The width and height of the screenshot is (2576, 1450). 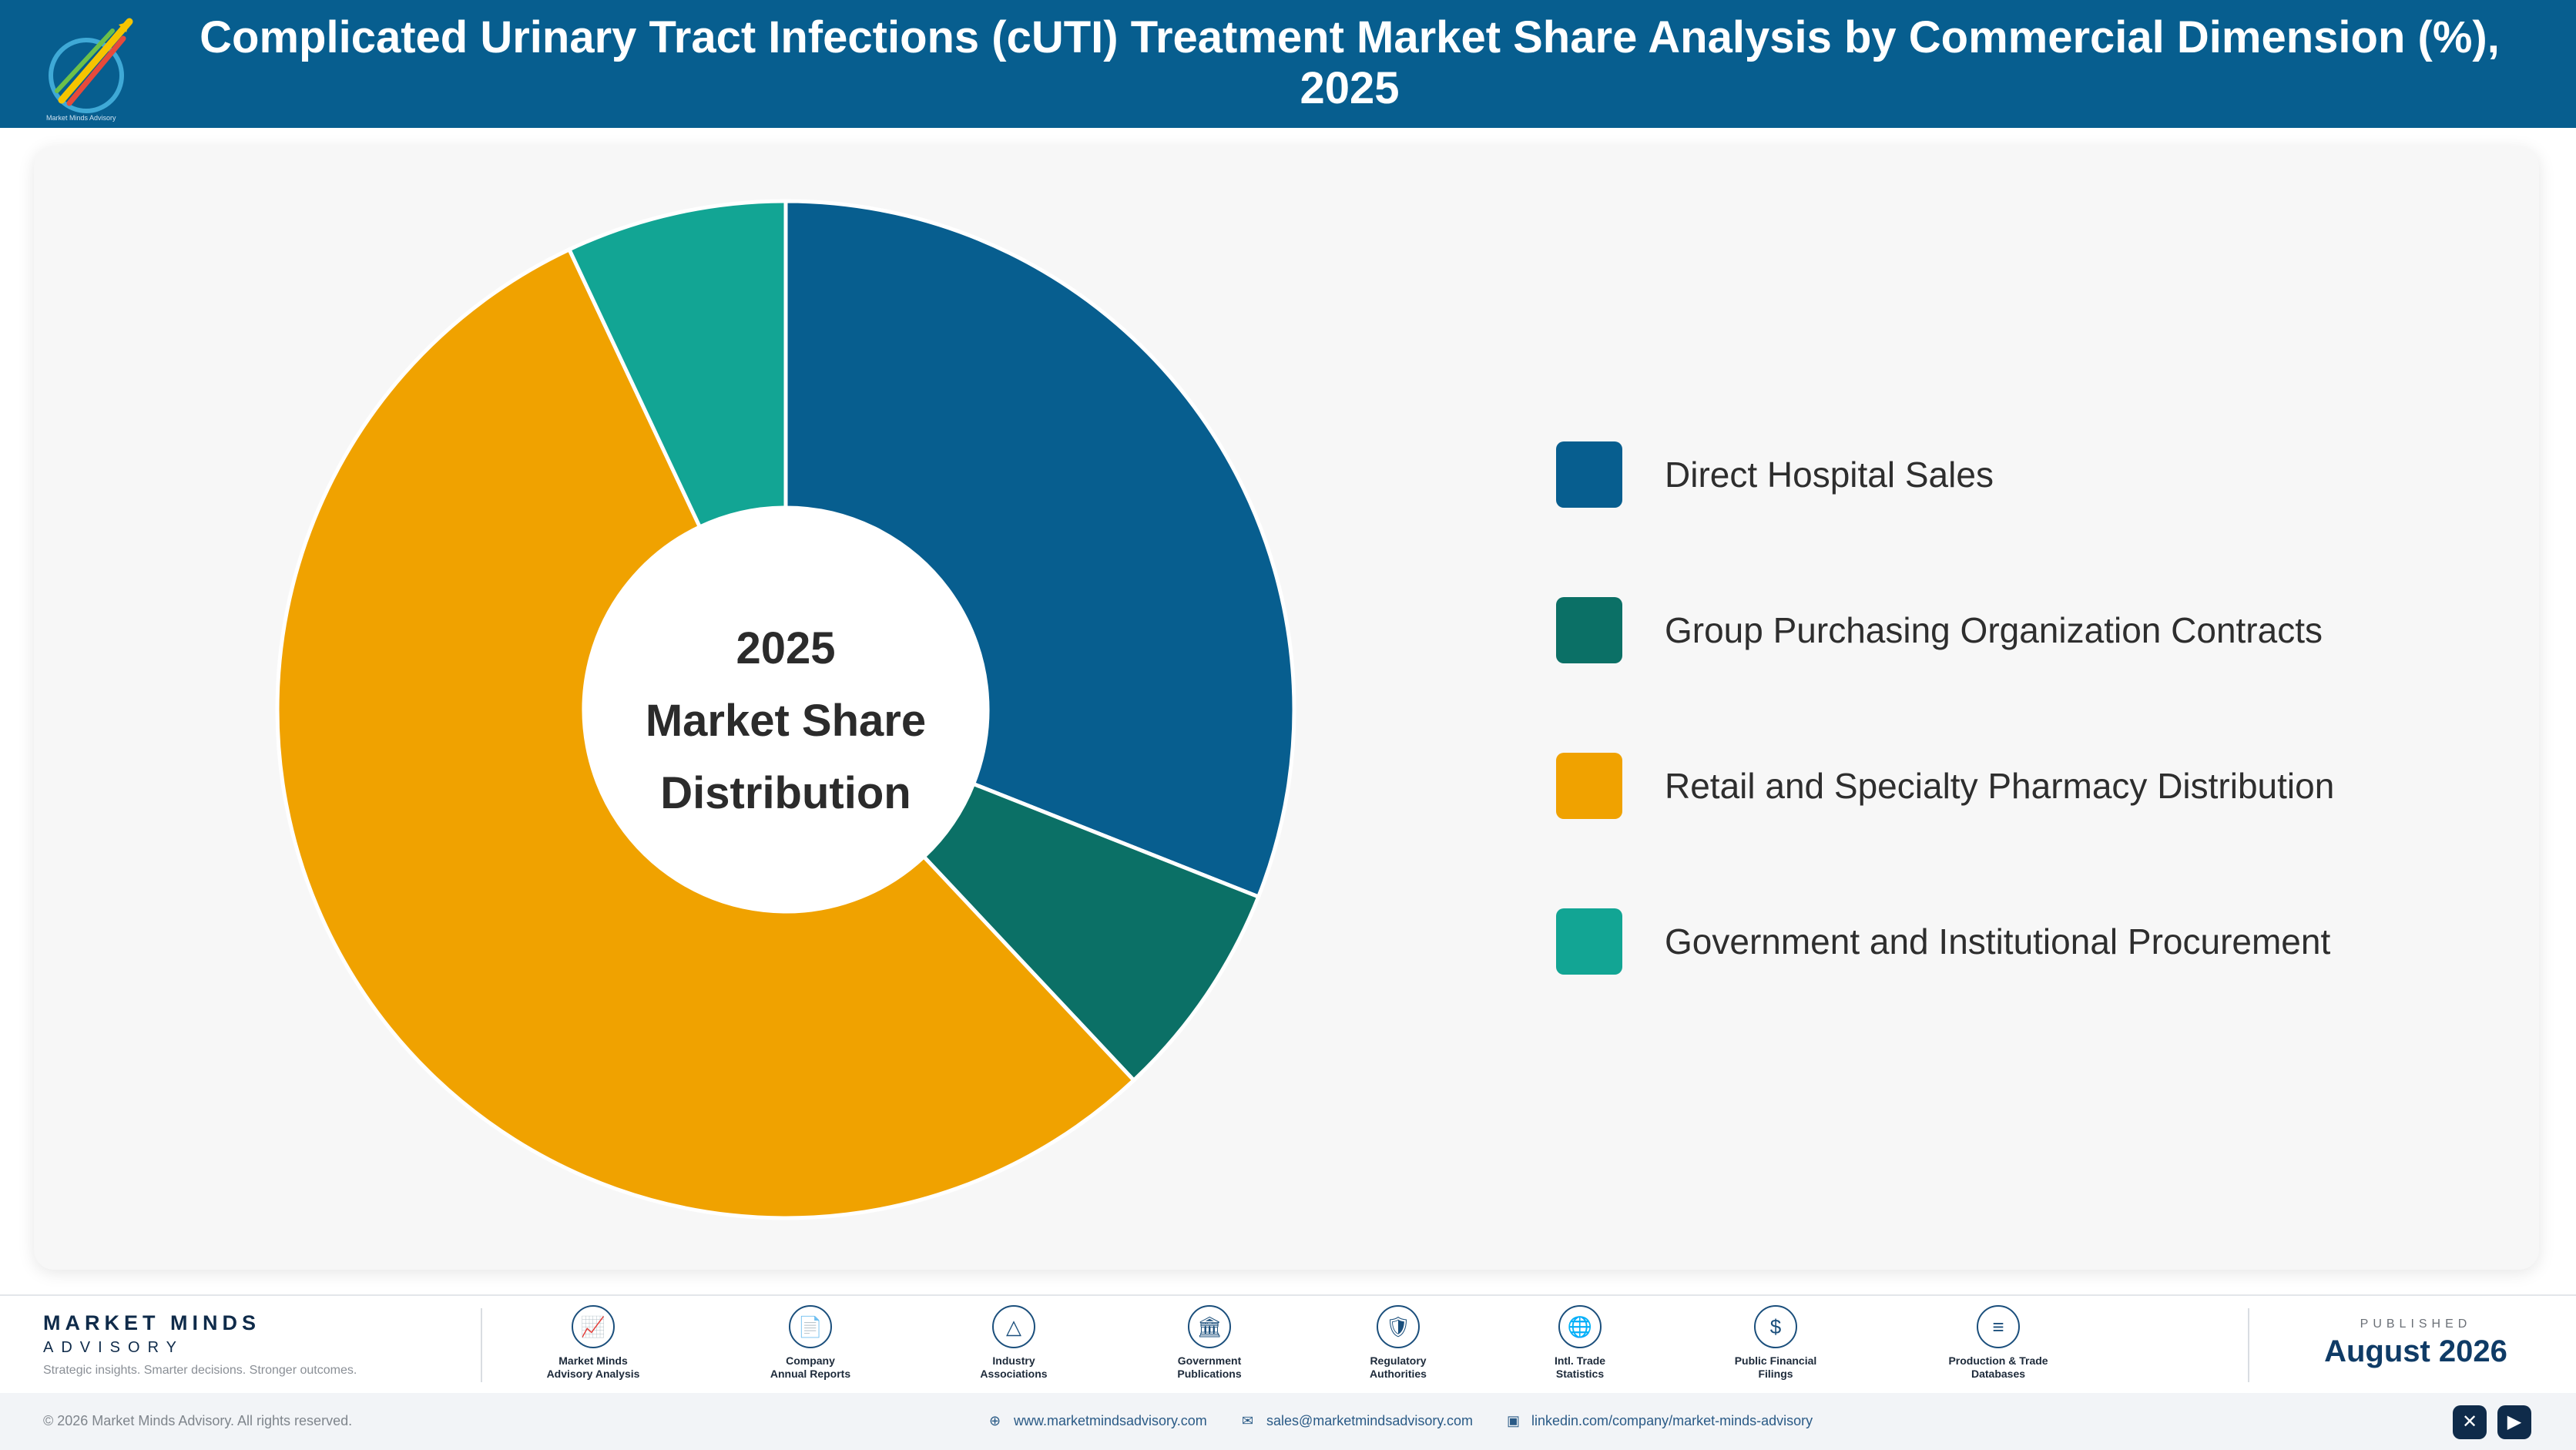 What do you see at coordinates (1829, 475) in the screenshot?
I see `legend-label: Direct Hospital Sales` at bounding box center [1829, 475].